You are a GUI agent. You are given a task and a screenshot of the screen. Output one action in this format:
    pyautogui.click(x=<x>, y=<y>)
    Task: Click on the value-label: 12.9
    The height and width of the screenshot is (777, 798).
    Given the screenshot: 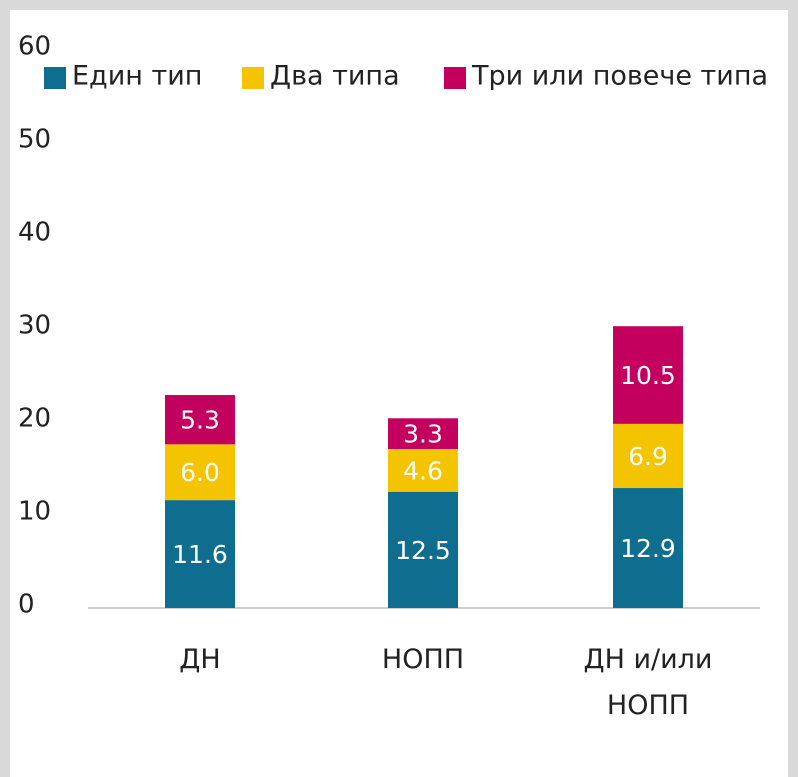 What is the action you would take?
    pyautogui.click(x=648, y=548)
    